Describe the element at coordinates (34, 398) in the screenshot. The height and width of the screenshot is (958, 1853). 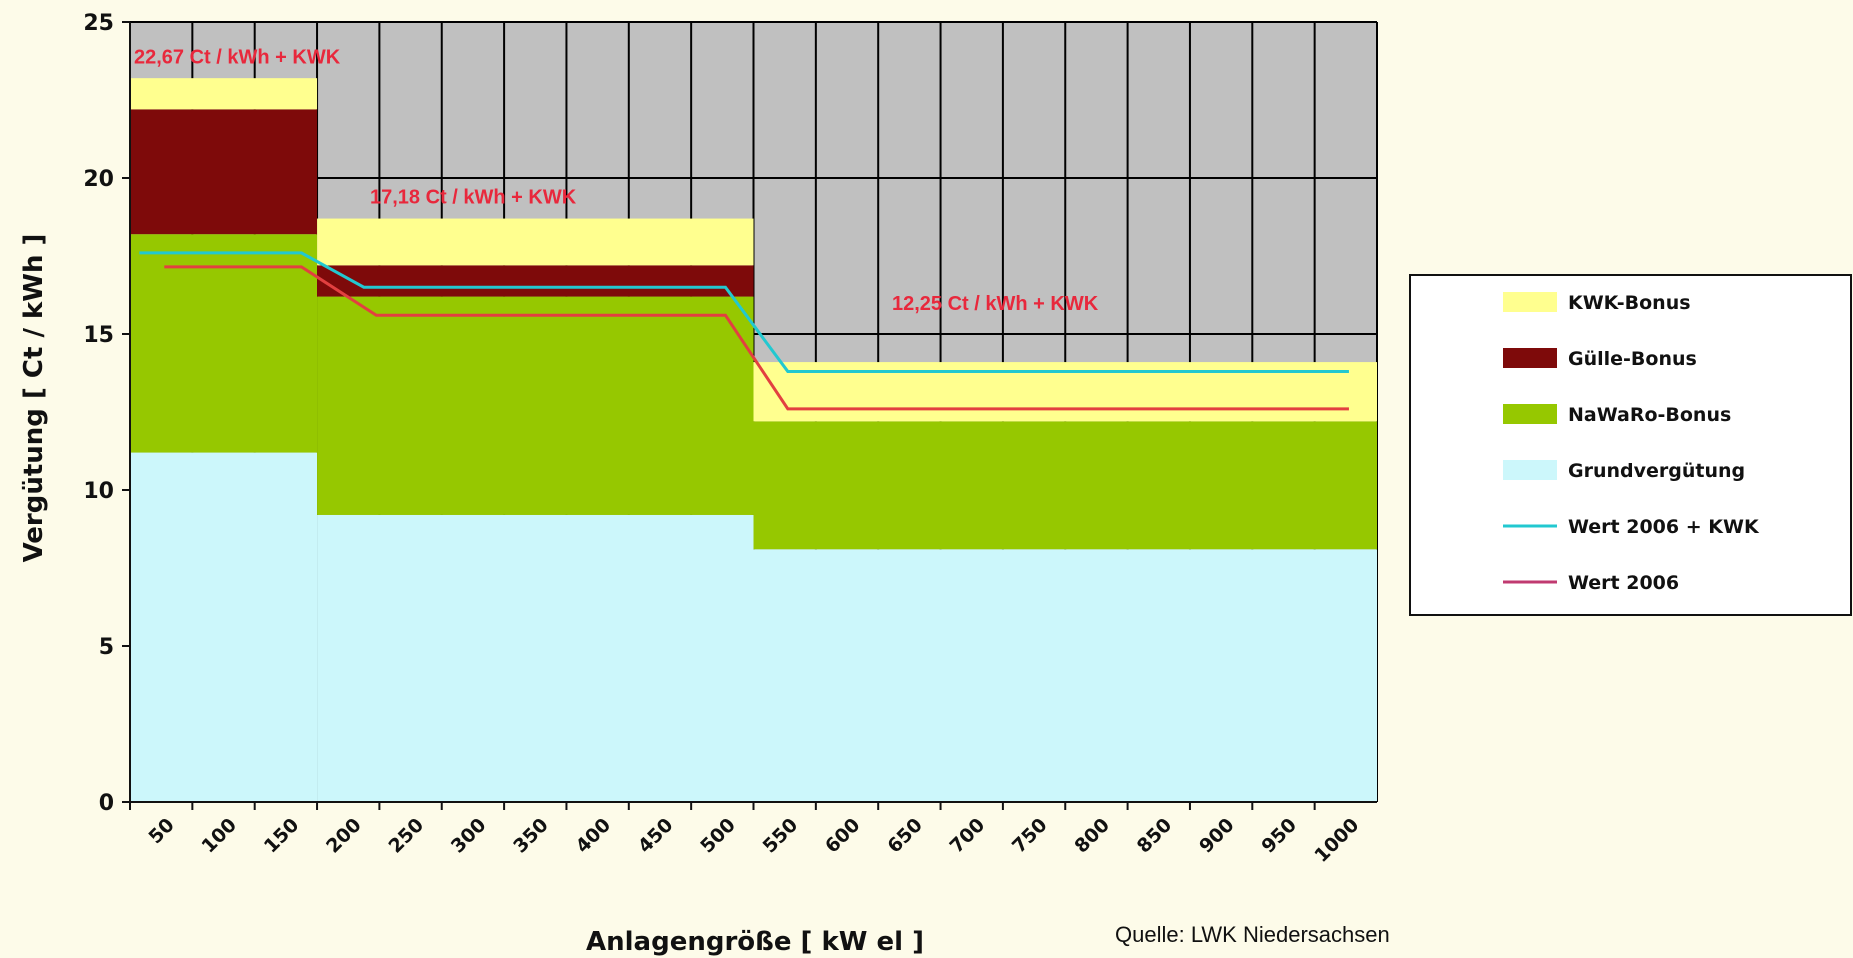
I see `y-axis-title: Vergütung [ Ct / kWh ]` at that location.